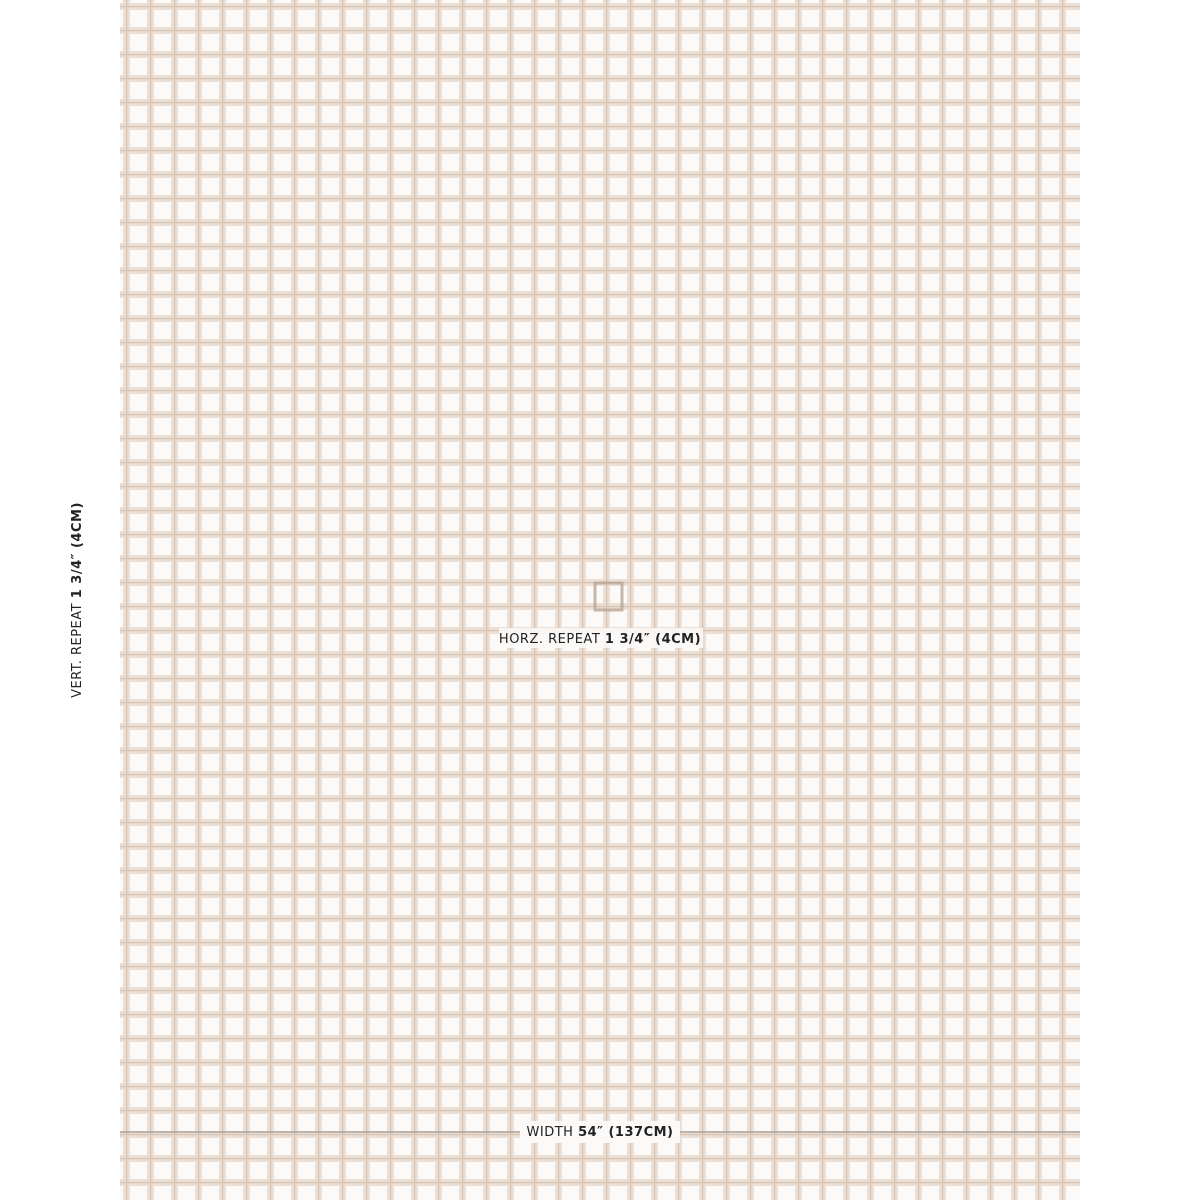  Describe the element at coordinates (77, 600) in the screenshot. I see `vertical-repeat: VERT. REPEAT 1 3/4″ (4CM)` at that location.